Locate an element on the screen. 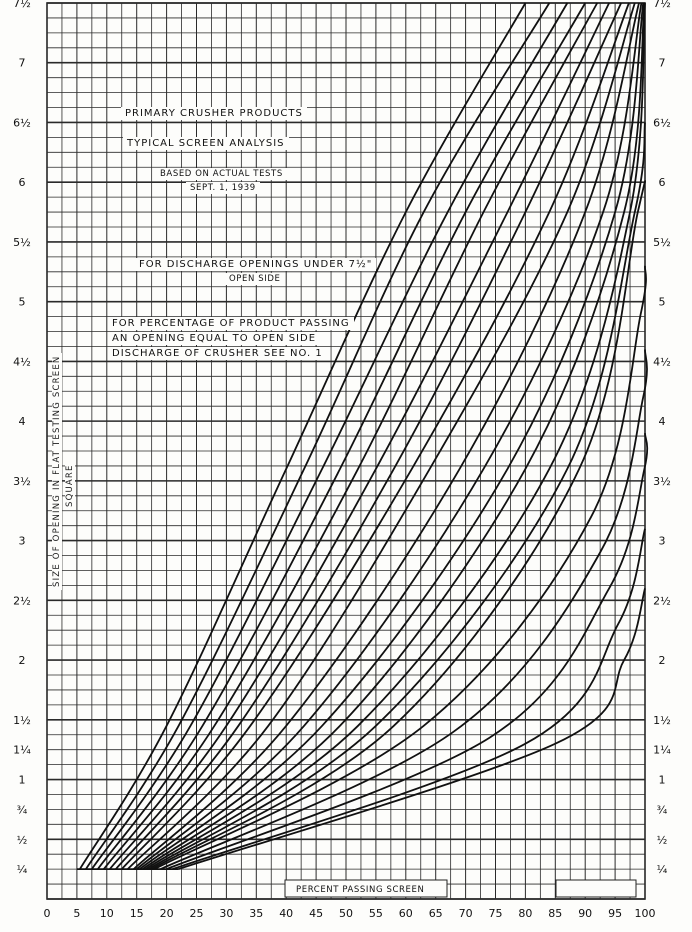 This screenshot has width=692, height=932. y-tick-label-left: ¾ is located at coordinates (22, 809).